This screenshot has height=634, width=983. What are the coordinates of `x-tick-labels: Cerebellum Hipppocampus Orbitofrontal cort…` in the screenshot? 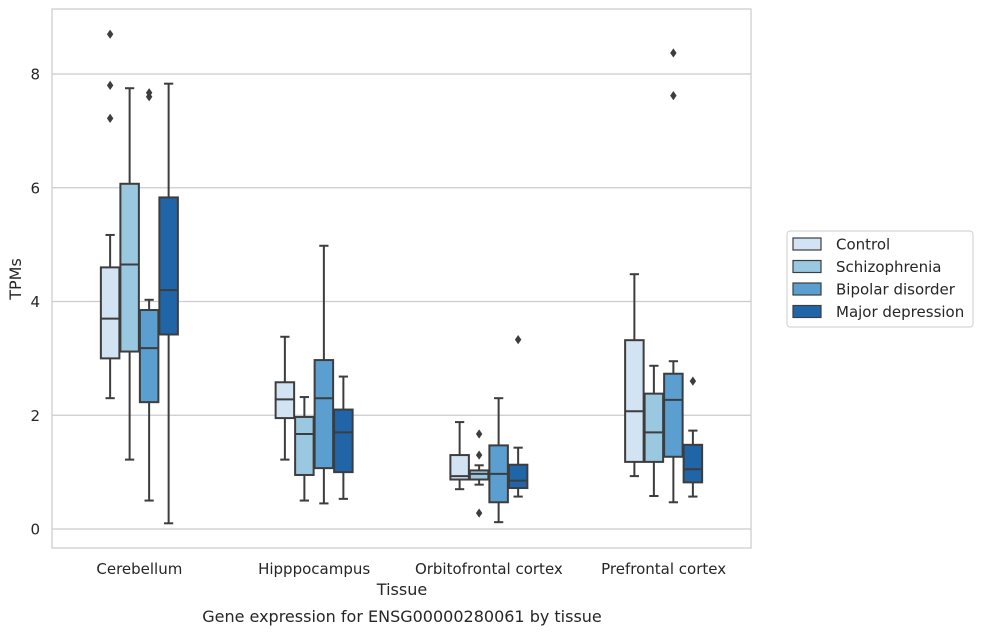 It's located at (411, 569).